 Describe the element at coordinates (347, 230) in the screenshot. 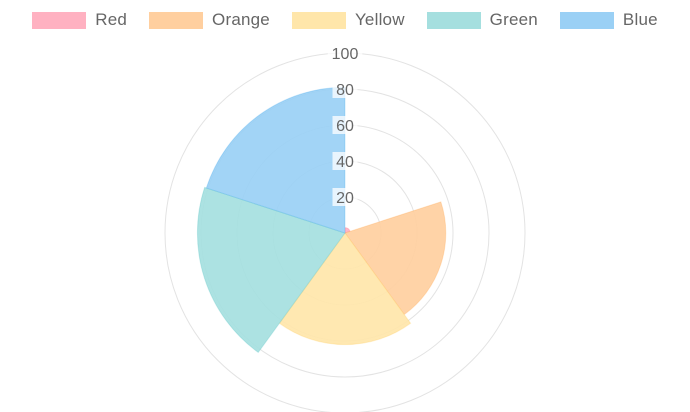

I see `segment-red` at that location.